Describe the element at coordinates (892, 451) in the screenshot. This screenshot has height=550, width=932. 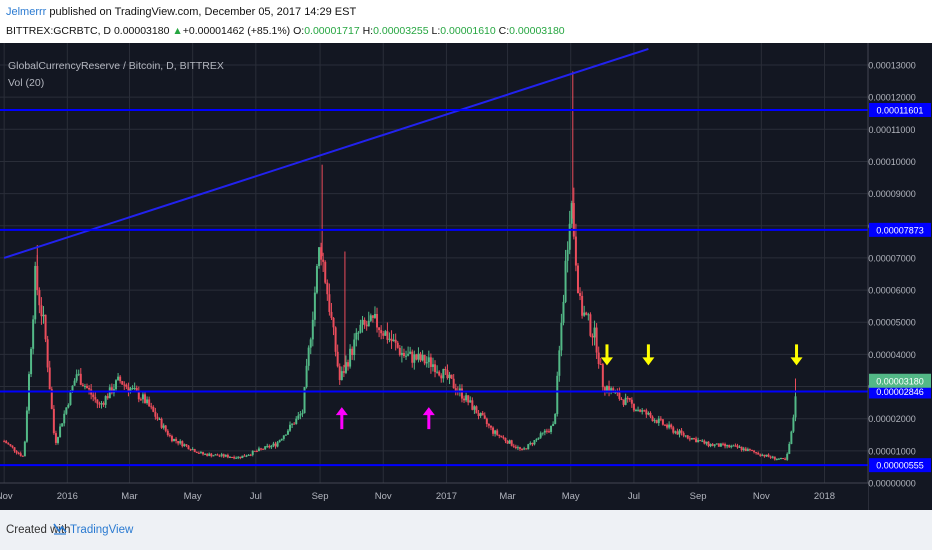
I see `y-tick-label: 0.00001000` at that location.